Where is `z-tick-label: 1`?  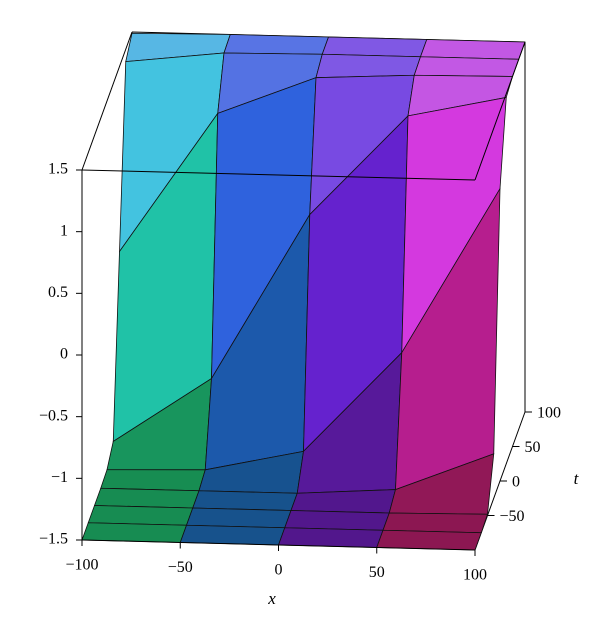
z-tick-label: 1 is located at coordinates (64, 230).